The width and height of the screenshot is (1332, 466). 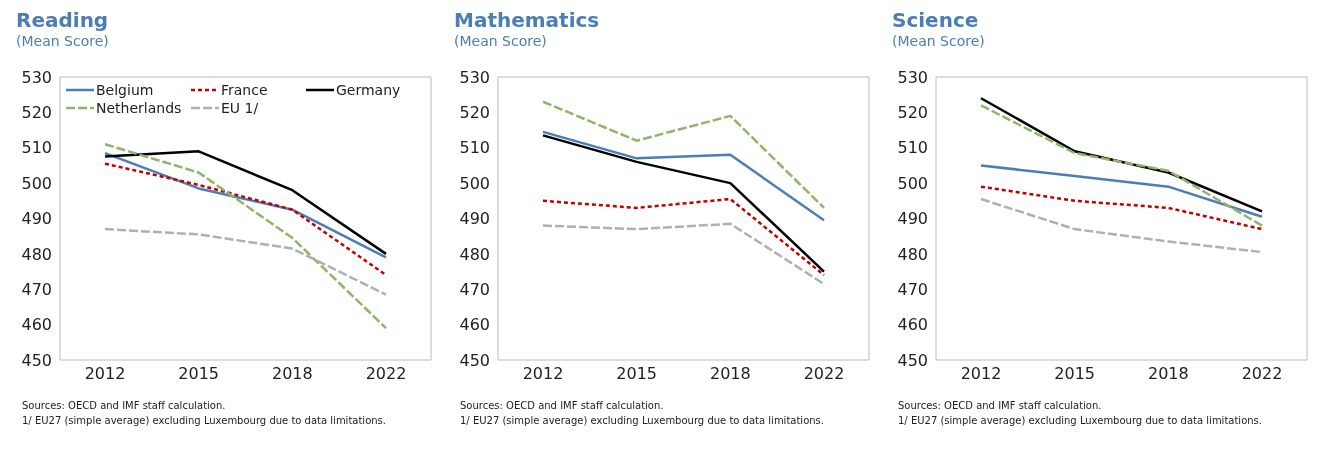 I want to click on legend-label: France, so click(x=244, y=90).